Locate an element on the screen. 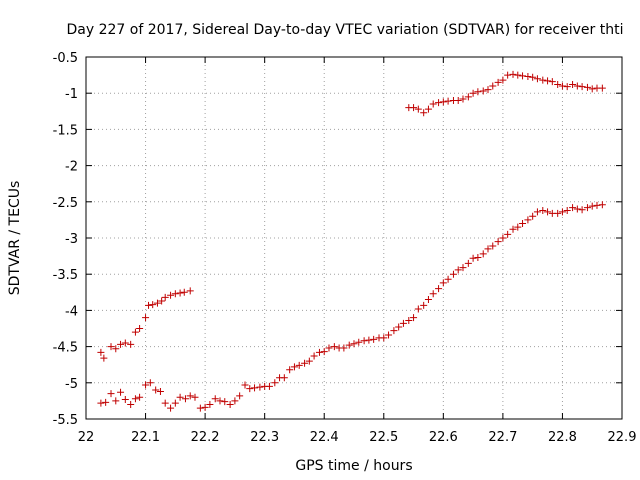 This screenshot has height=480, width=640. y-axis-label: SDTVAR / TECUs is located at coordinates (15, 238).